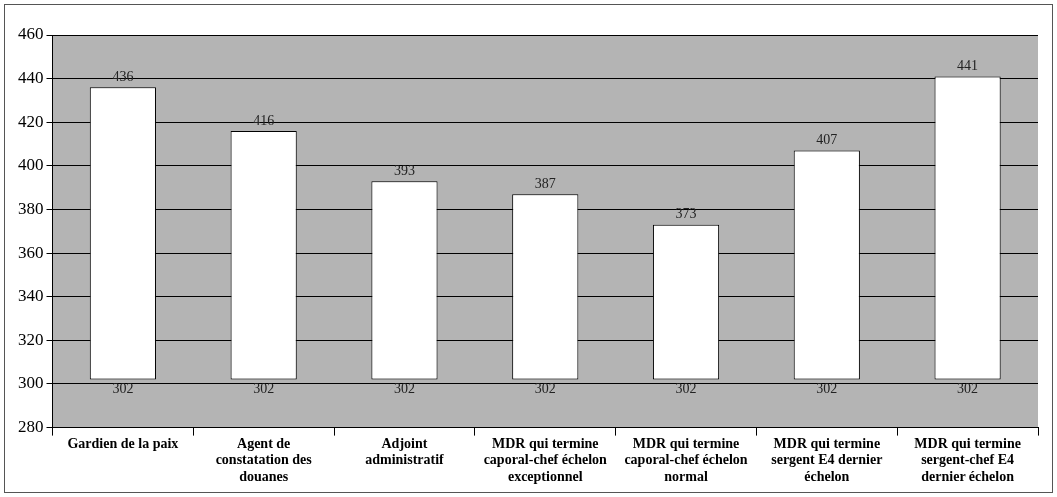 The height and width of the screenshot is (497, 1057). Describe the element at coordinates (31, 121) in the screenshot. I see `y-tick-label: 420` at that location.